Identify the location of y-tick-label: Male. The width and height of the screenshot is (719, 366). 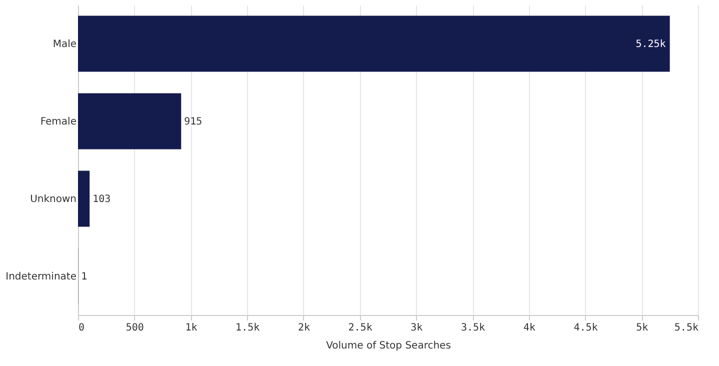
(64, 44).